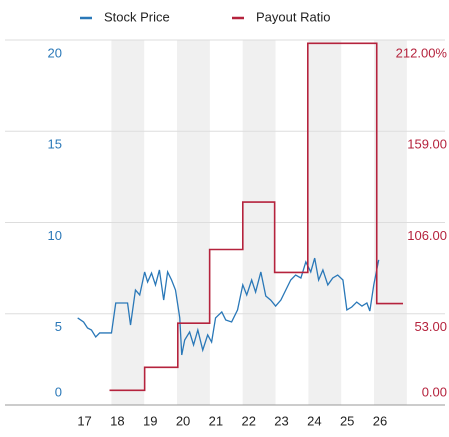 This screenshot has width=449, height=437. Describe the element at coordinates (58, 391) in the screenshot. I see `y-tick-label: 0` at that location.